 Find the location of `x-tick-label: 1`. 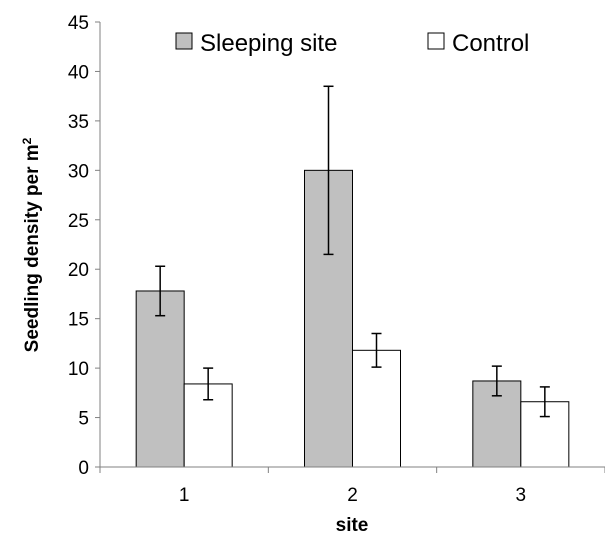

x-tick-label: 1 is located at coordinates (184, 495).